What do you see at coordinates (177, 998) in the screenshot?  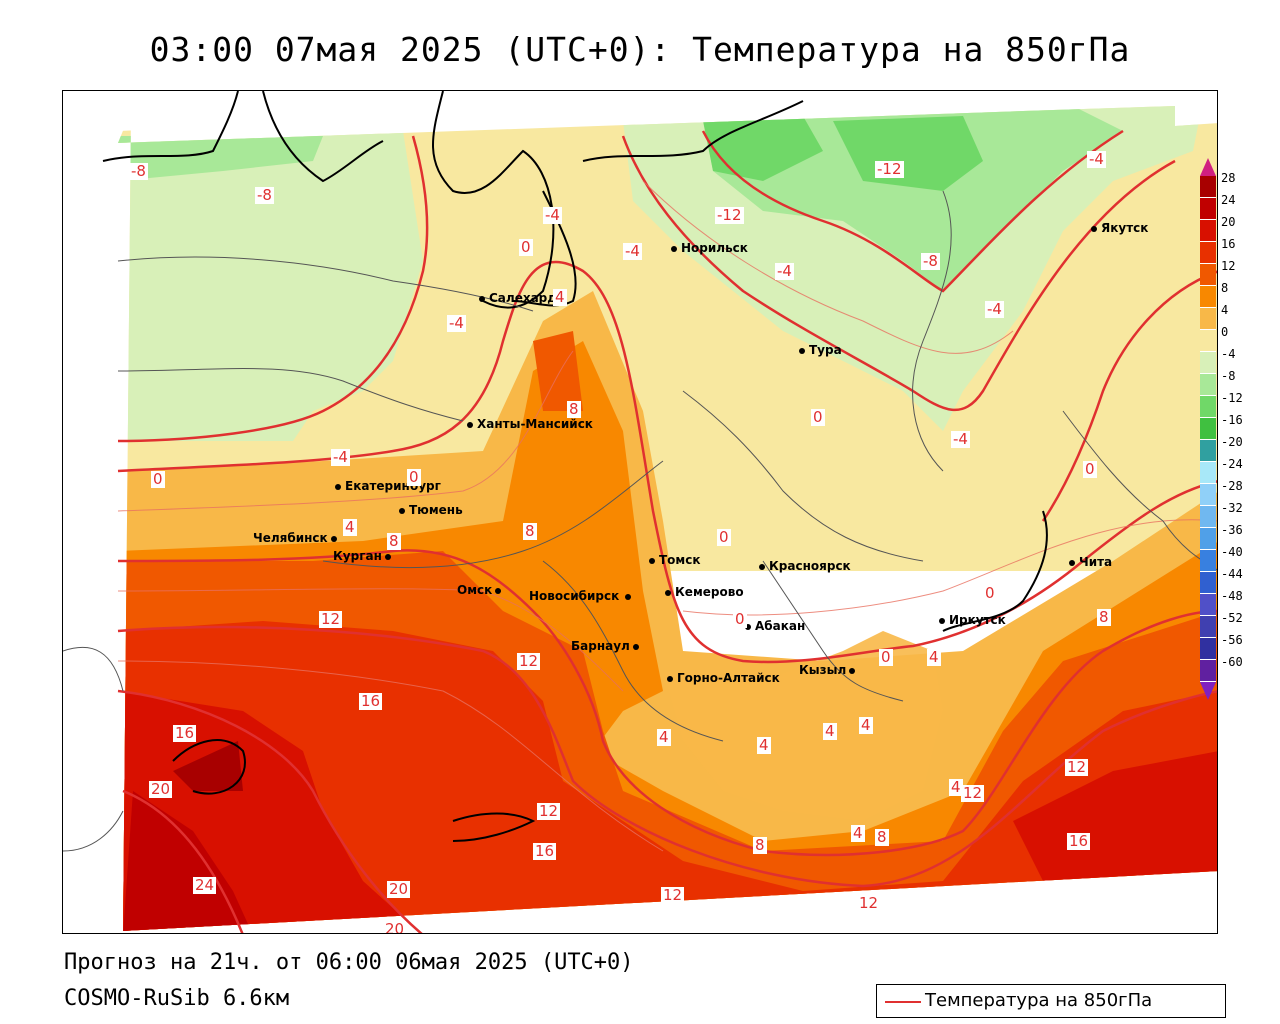 I see `model-name: COSMO-RuSib 6.6км` at bounding box center [177, 998].